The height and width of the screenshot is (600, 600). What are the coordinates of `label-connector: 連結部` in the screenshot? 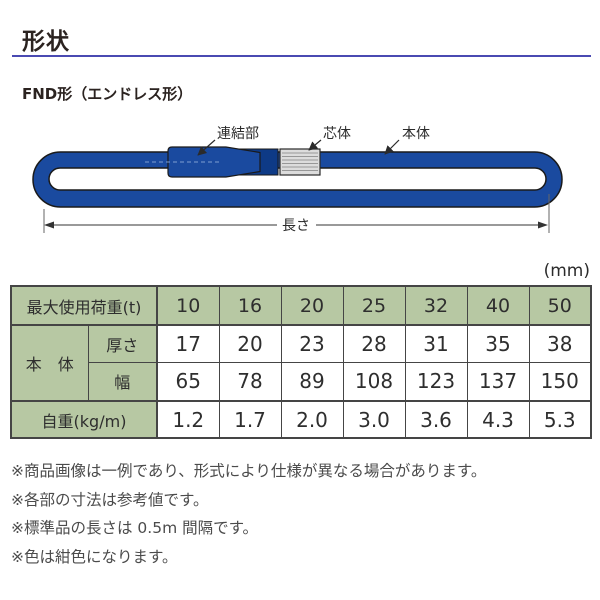 It's located at (238, 134).